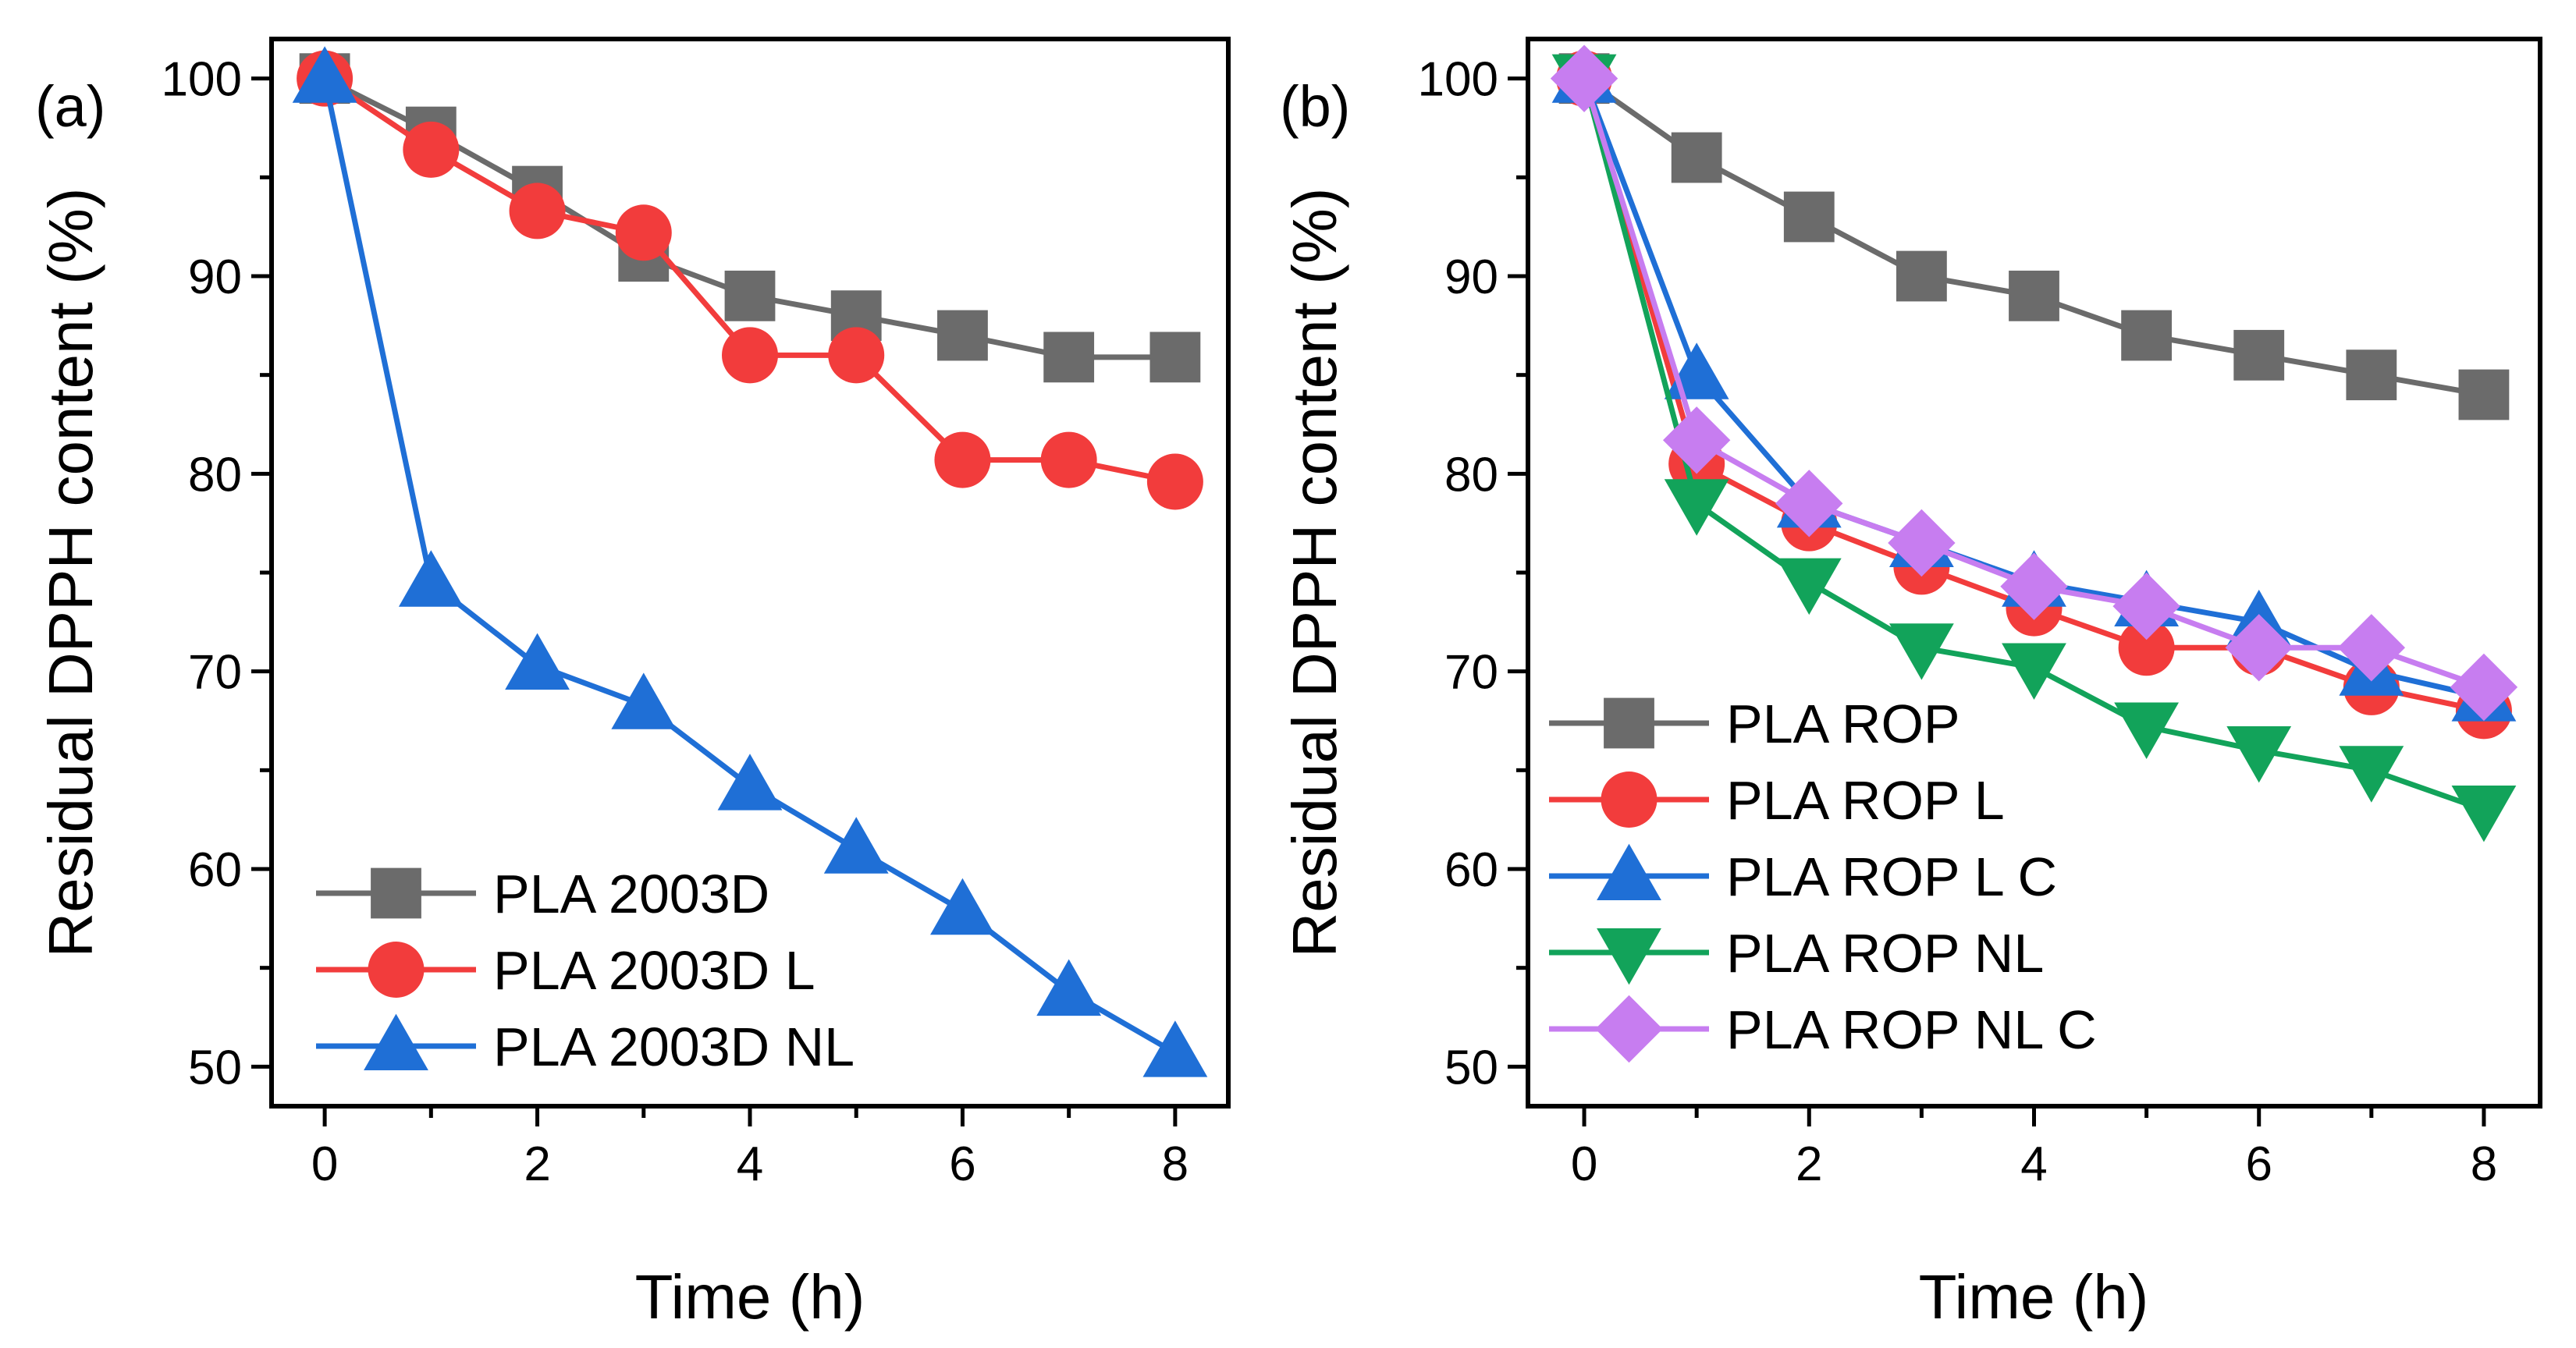  I want to click on legend-label-a-1: PLA 2003D L, so click(654, 970).